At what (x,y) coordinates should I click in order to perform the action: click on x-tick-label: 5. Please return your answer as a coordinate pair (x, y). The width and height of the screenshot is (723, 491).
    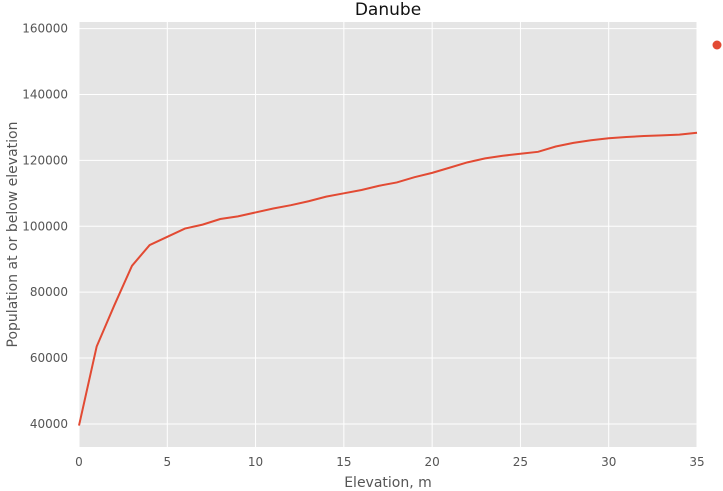
    Looking at the image, I should click on (167, 462).